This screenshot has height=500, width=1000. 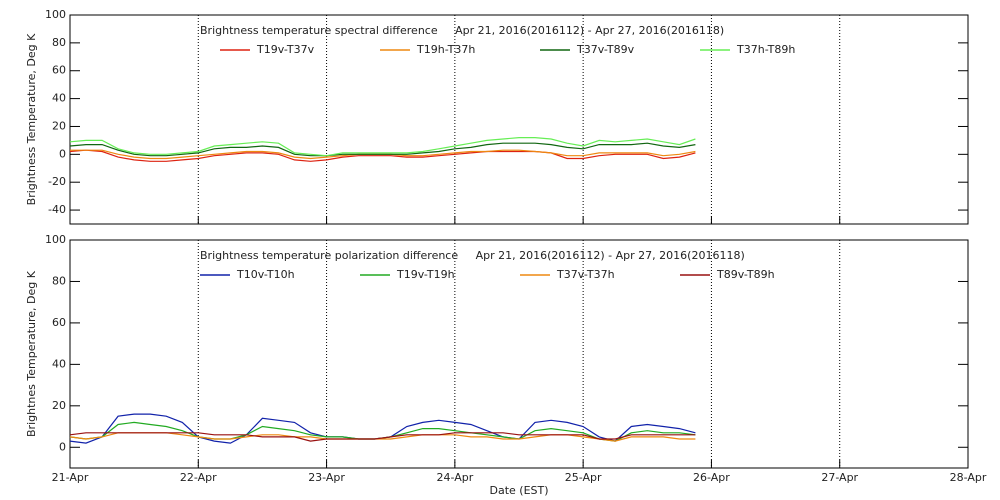 I want to click on legend-label: T19v-T37v, so click(x=285, y=49).